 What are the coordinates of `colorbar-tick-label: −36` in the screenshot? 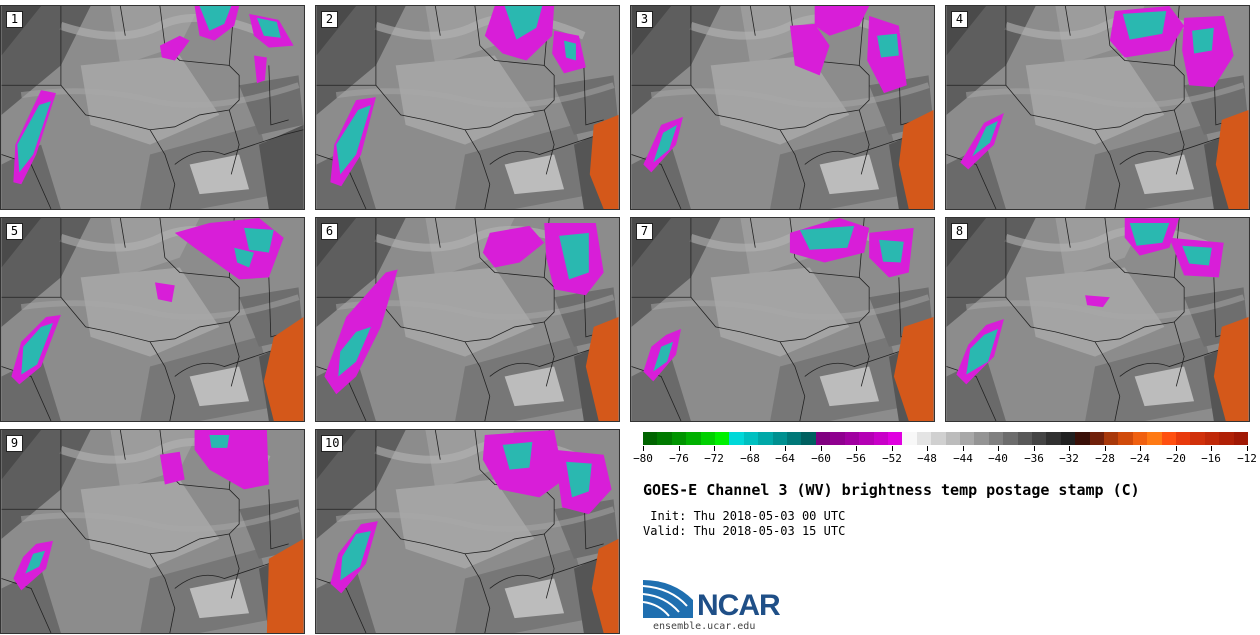 It's located at (1034, 458).